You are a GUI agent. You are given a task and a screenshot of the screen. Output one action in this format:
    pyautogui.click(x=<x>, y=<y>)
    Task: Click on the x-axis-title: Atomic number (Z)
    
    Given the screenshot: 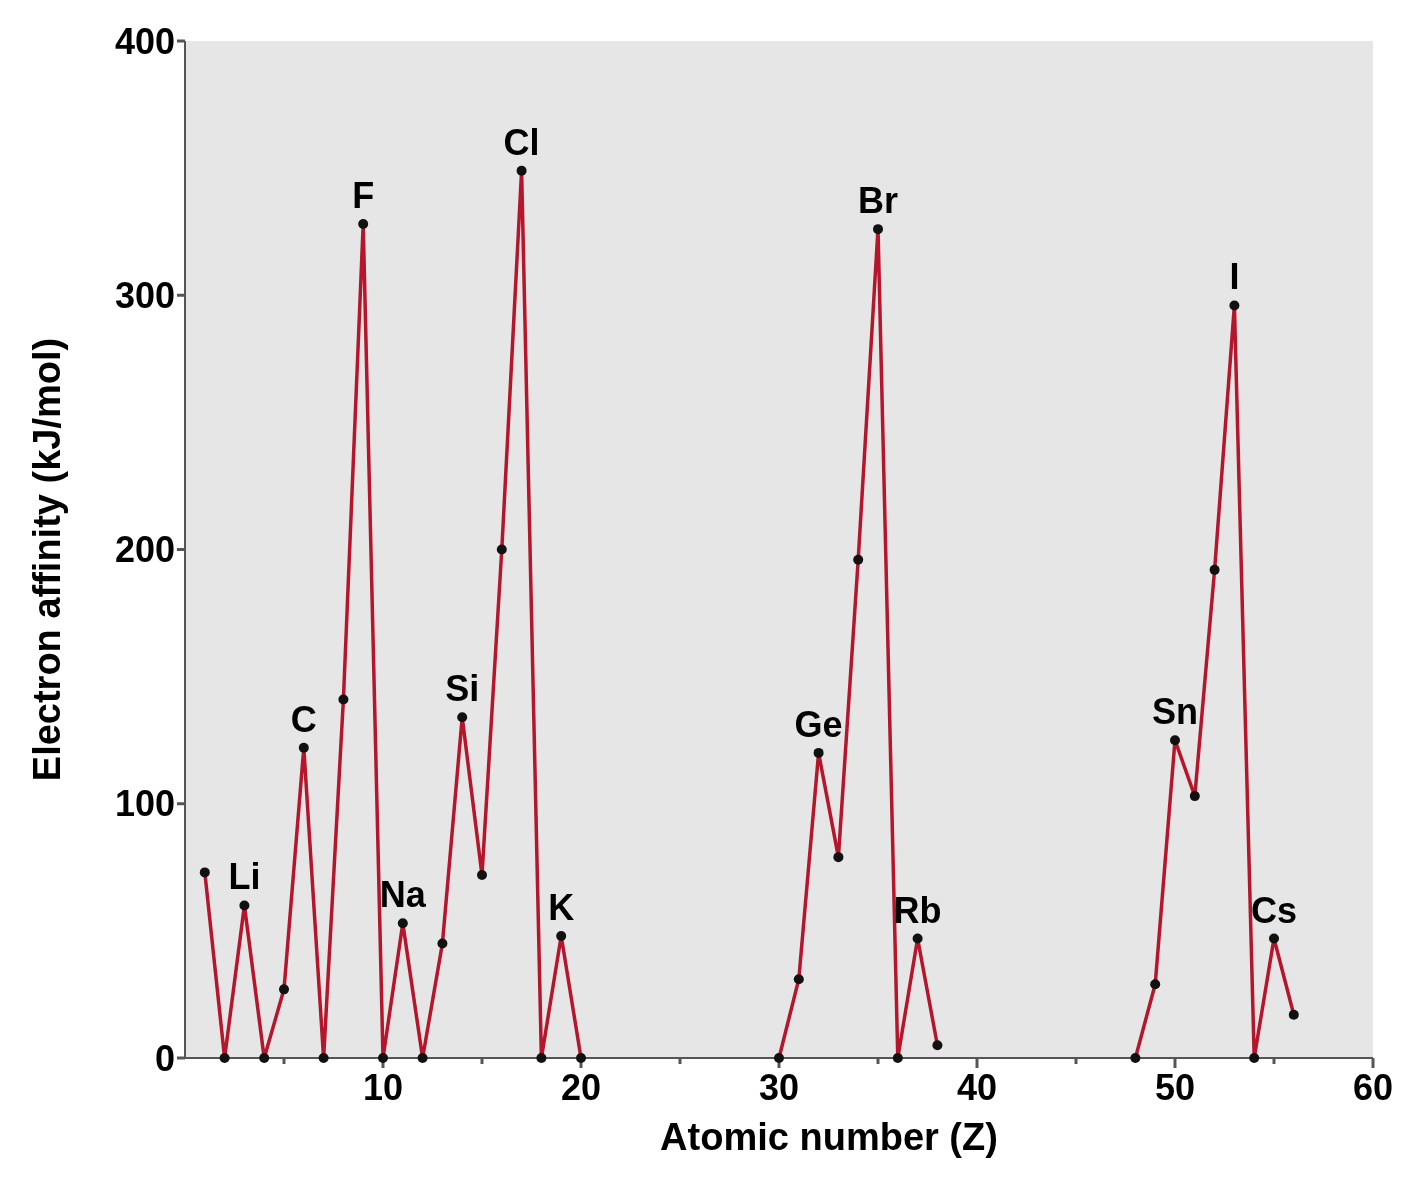 What is the action you would take?
    pyautogui.click(x=829, y=1137)
    